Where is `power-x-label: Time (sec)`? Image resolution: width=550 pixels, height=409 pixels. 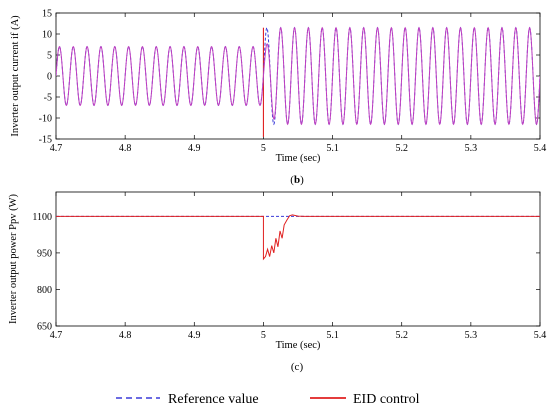
power-x-label: Time (sec) is located at coordinates (298, 345).